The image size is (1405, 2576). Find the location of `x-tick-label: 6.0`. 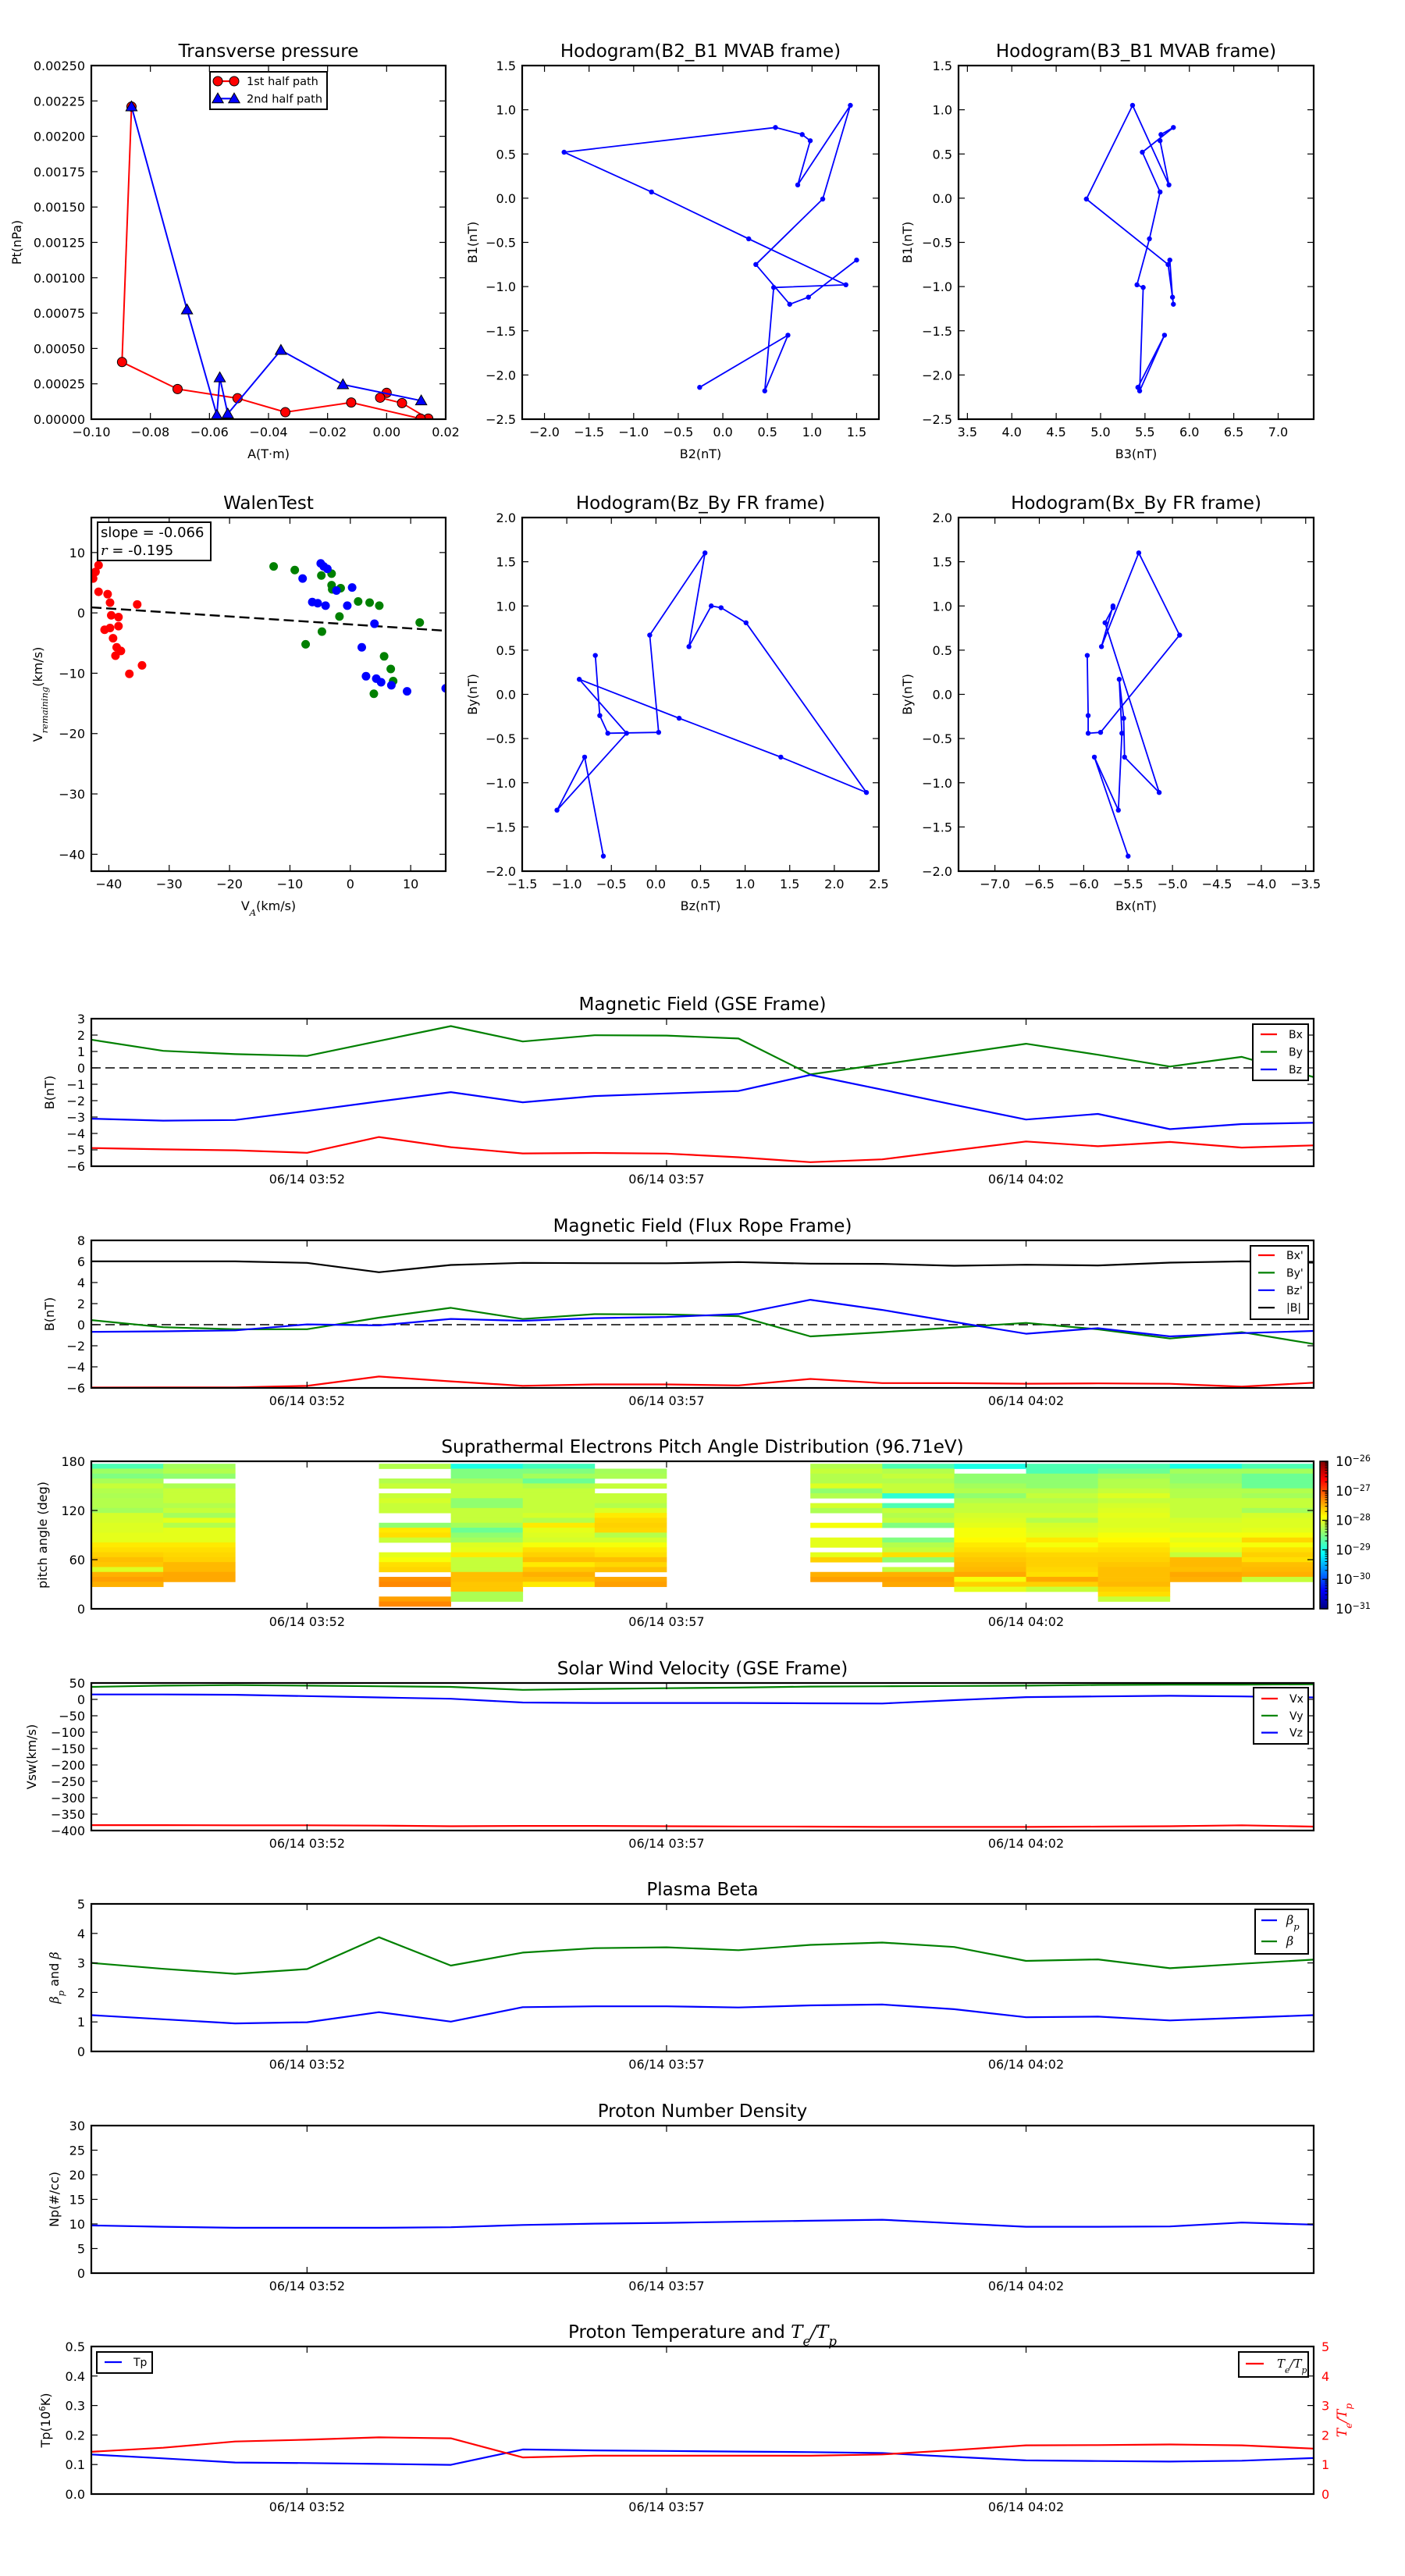

x-tick-label: 6.0 is located at coordinates (1189, 432).